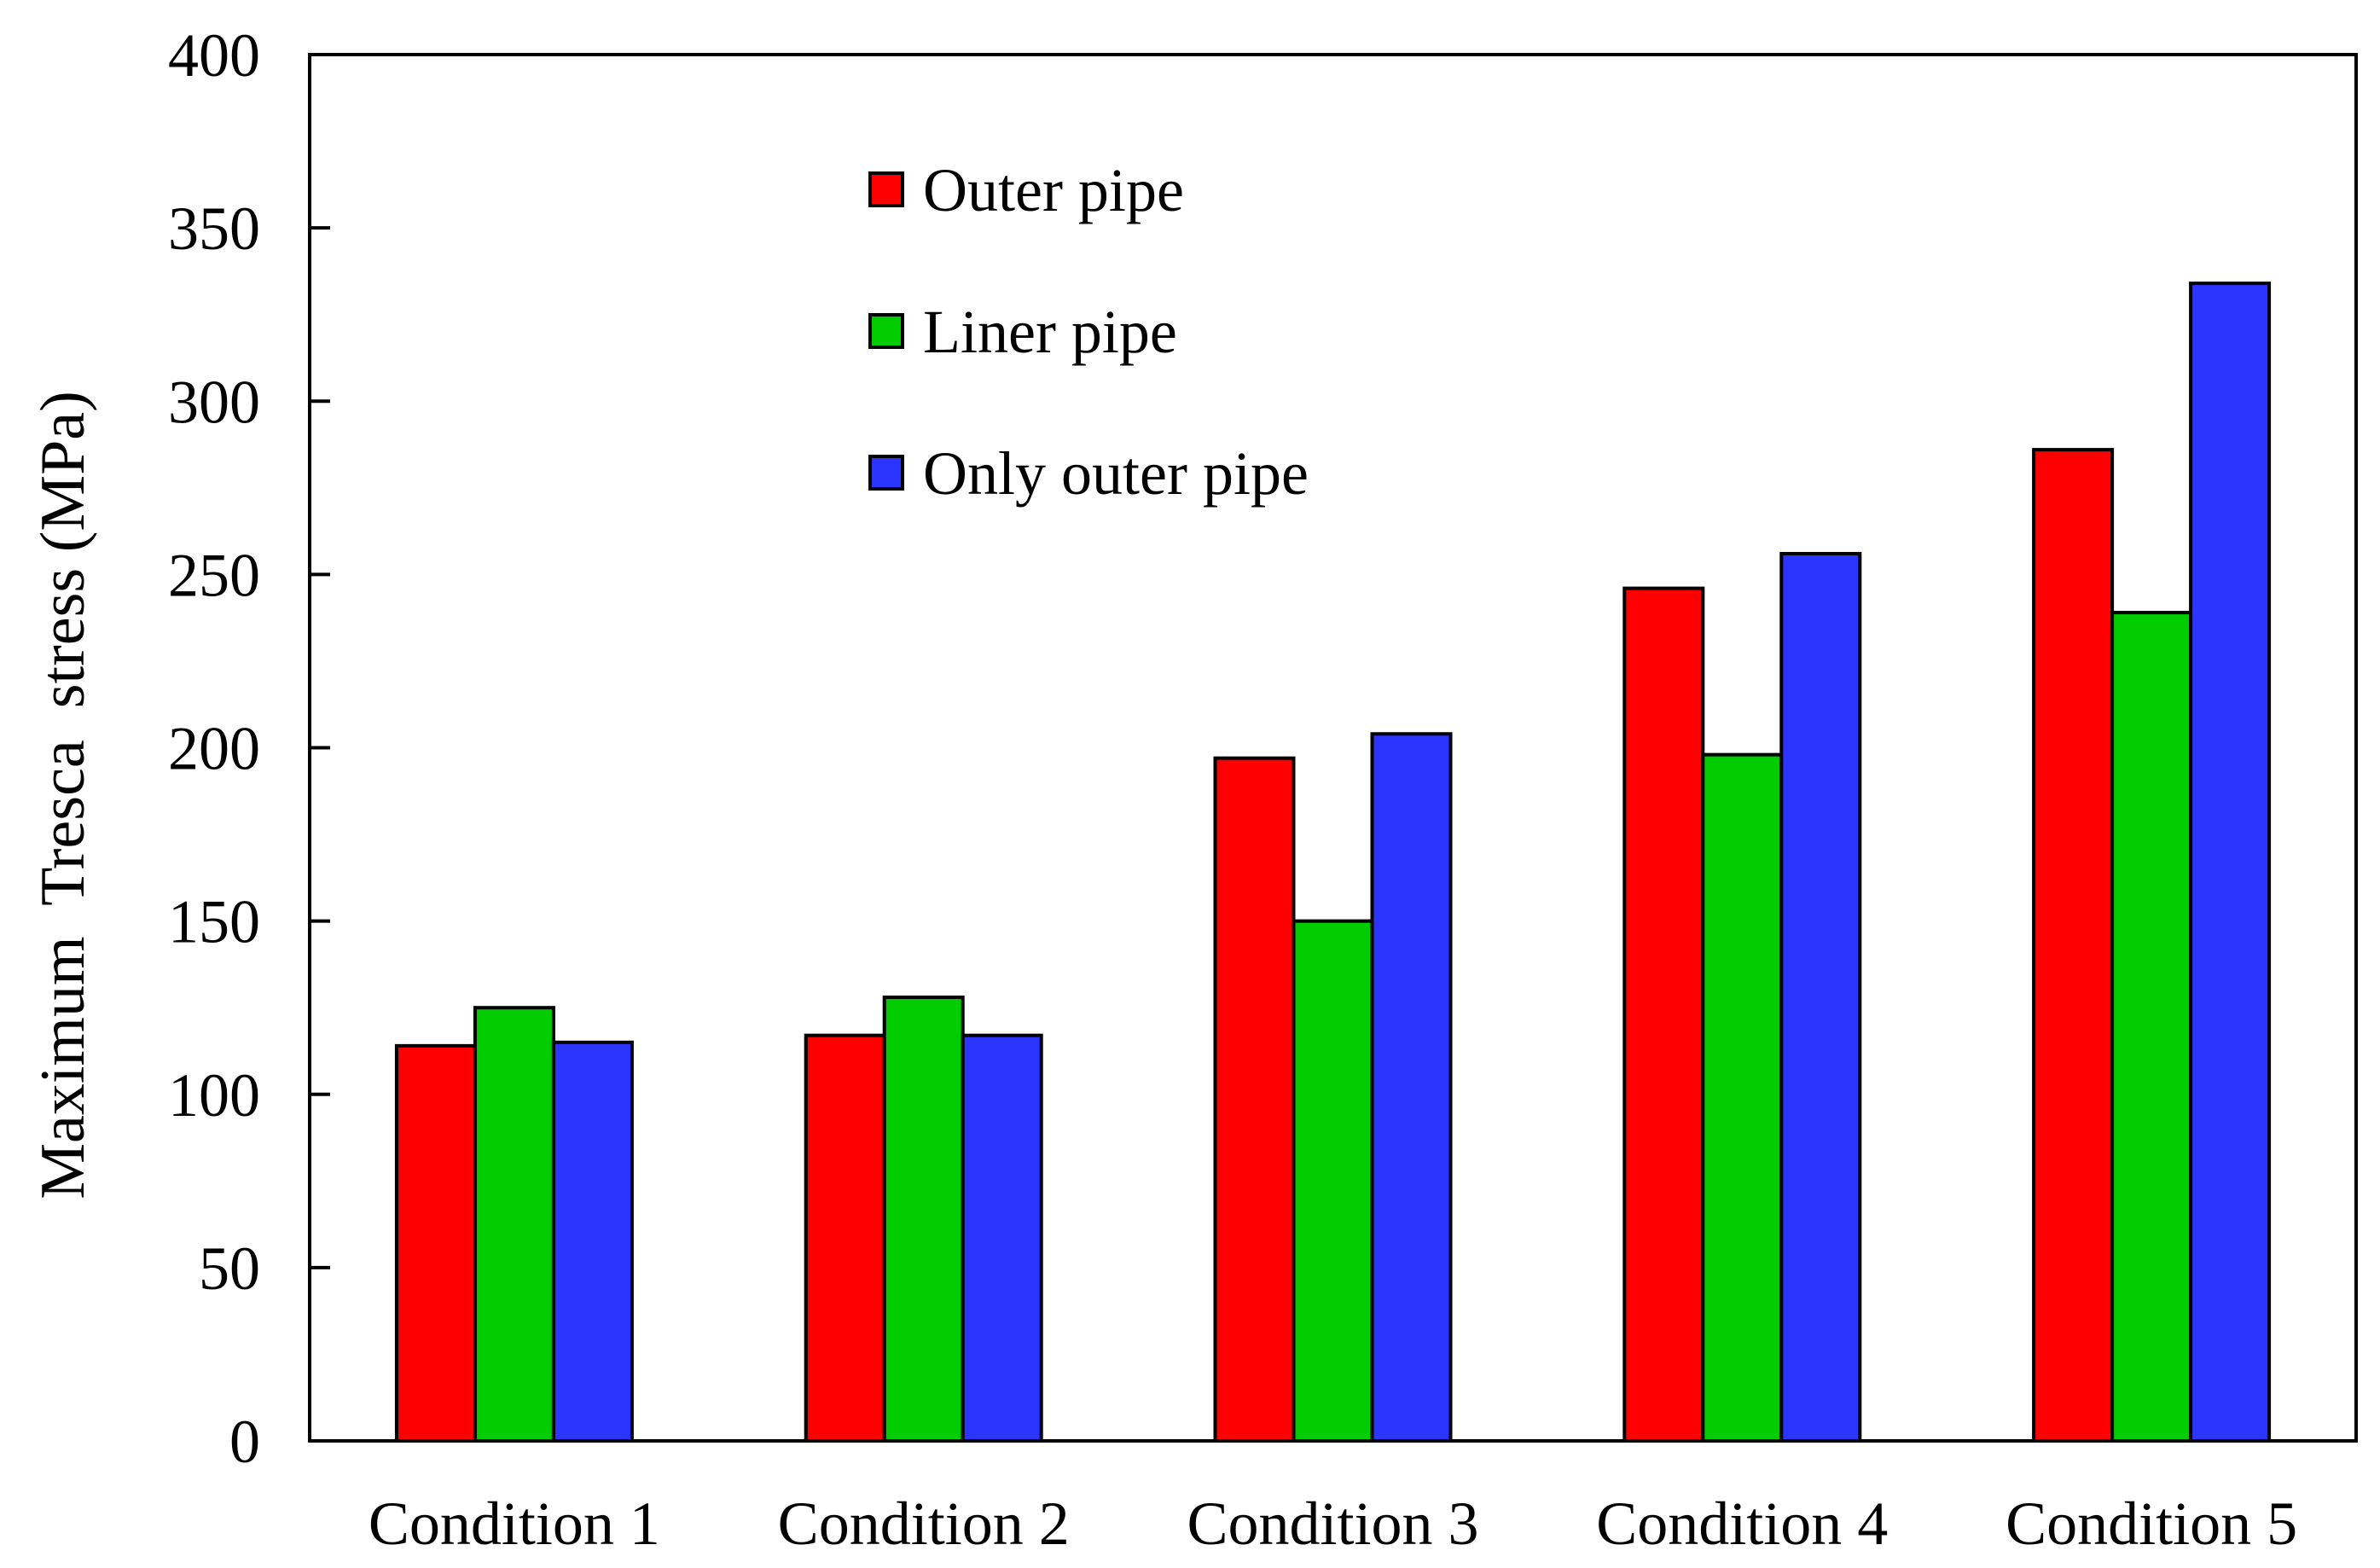 The image size is (2380, 1568). What do you see at coordinates (63, 795) in the screenshot?
I see `y-axis-title: Maximum Tresca stress (MPa)` at bounding box center [63, 795].